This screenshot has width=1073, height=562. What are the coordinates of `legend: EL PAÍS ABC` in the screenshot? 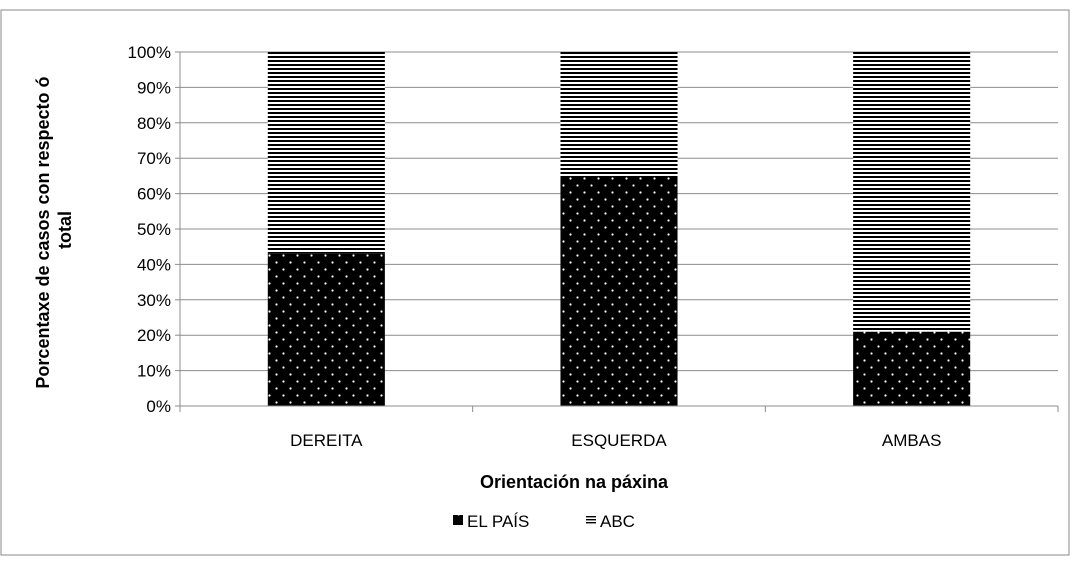 It's located at (544, 521).